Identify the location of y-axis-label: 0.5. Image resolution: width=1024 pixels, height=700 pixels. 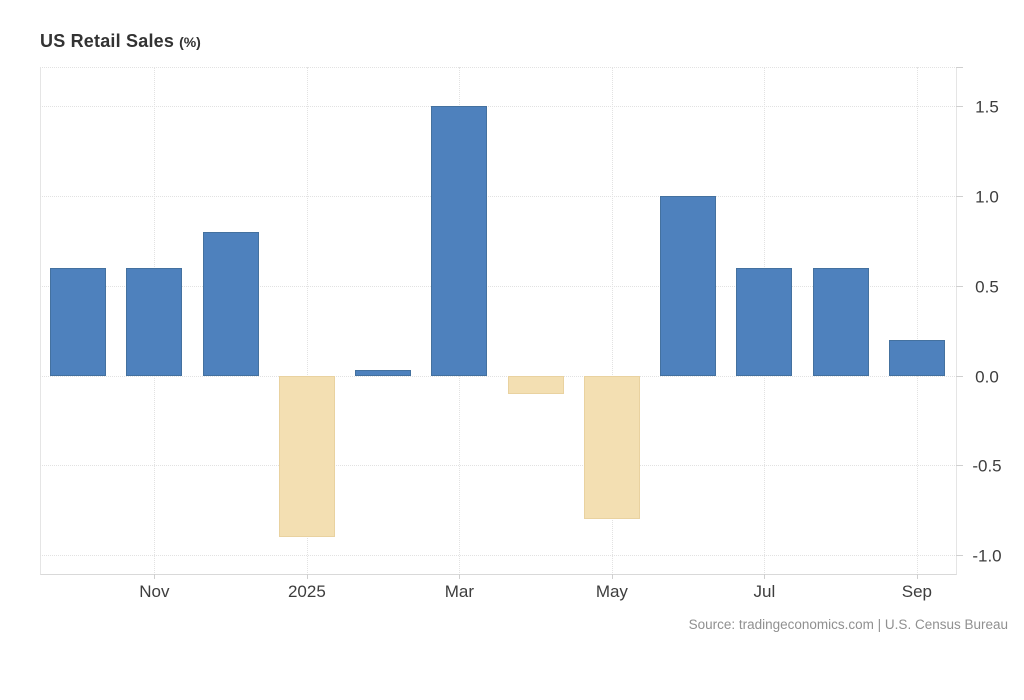
(987, 287).